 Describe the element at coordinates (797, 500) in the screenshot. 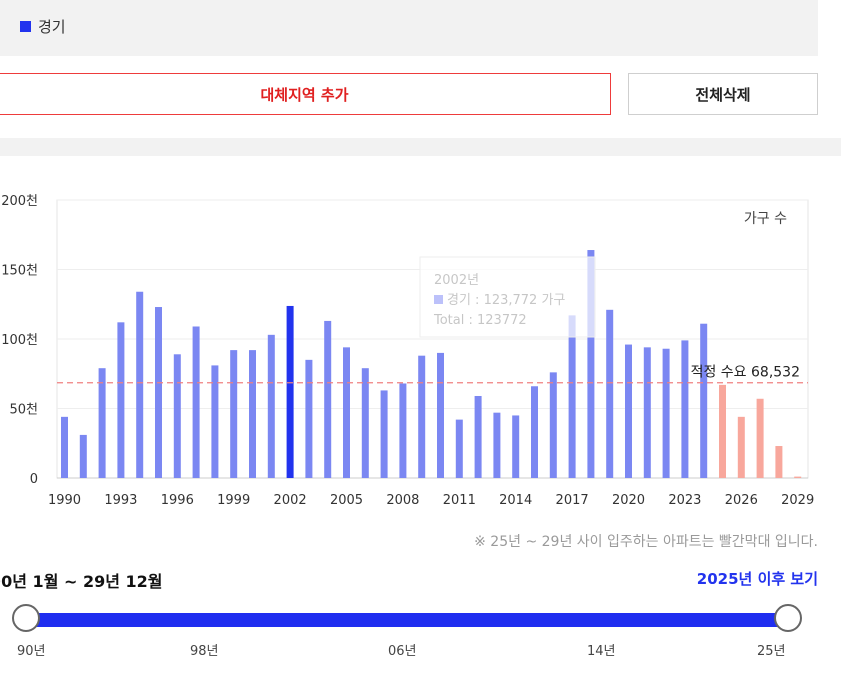

I see `x-tick-label: 2029` at that location.